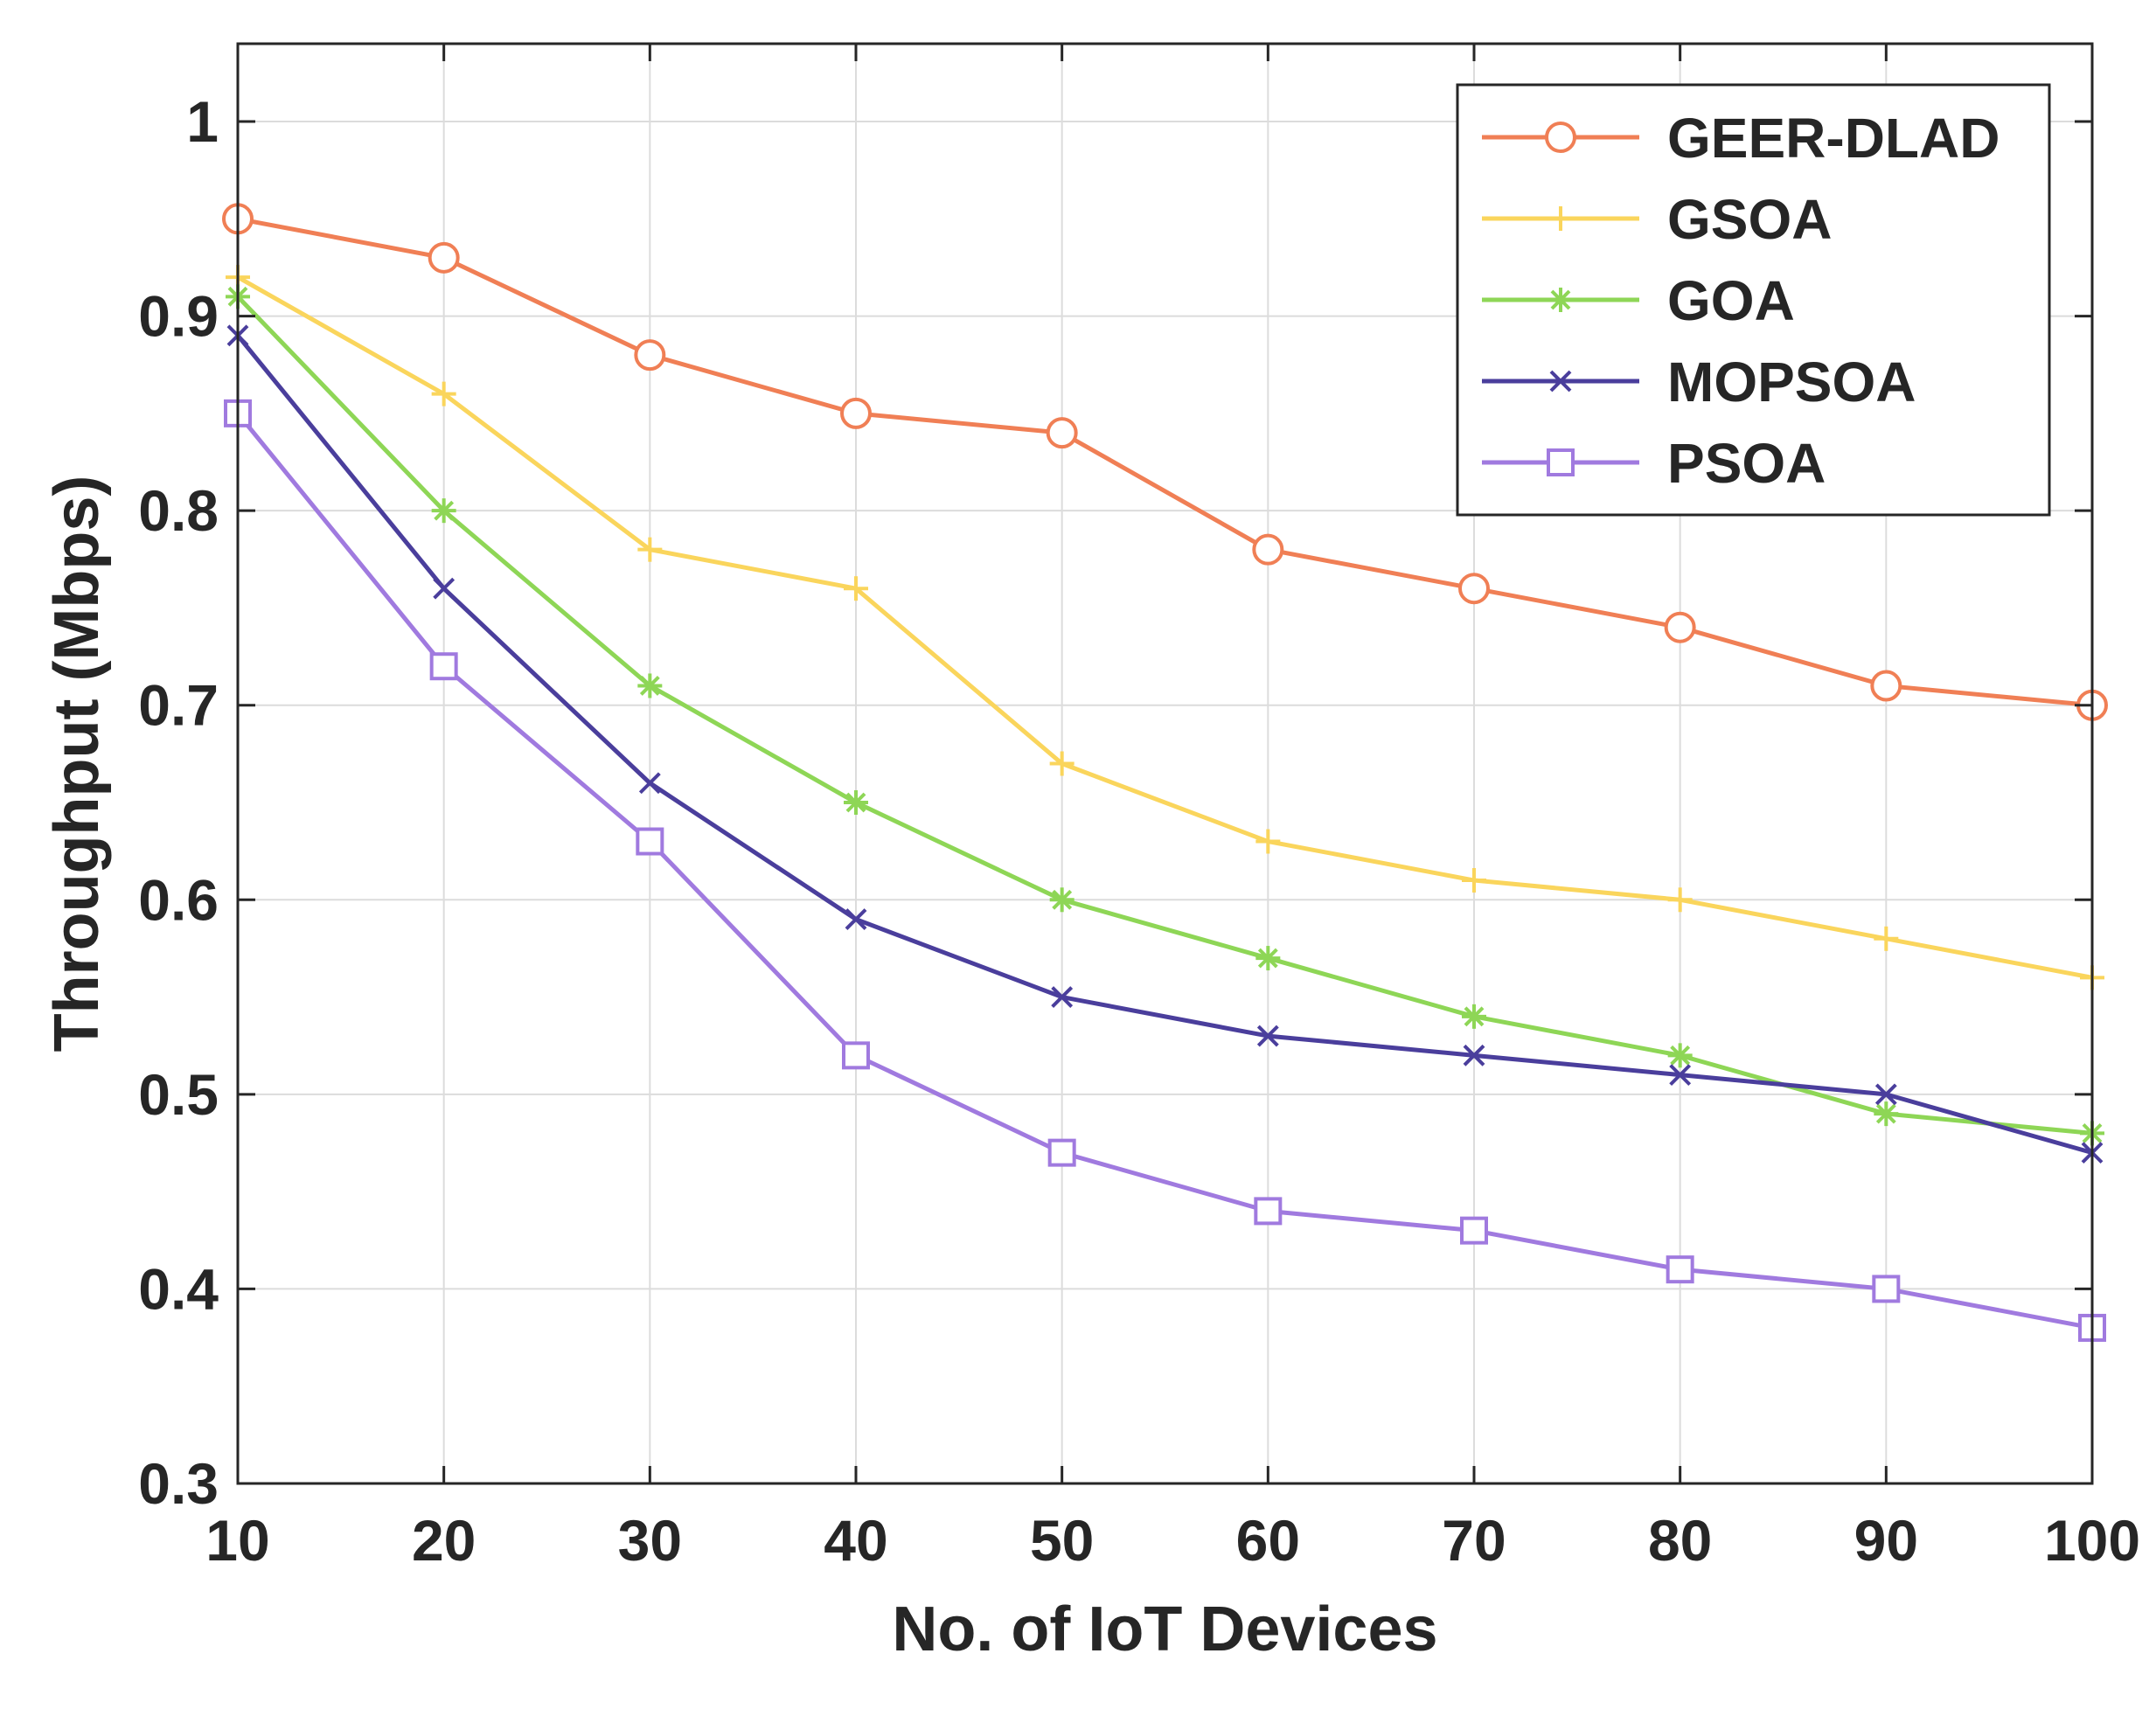 The image size is (2156, 1716). What do you see at coordinates (202, 122) in the screenshot?
I see `y-tick-label: 1` at bounding box center [202, 122].